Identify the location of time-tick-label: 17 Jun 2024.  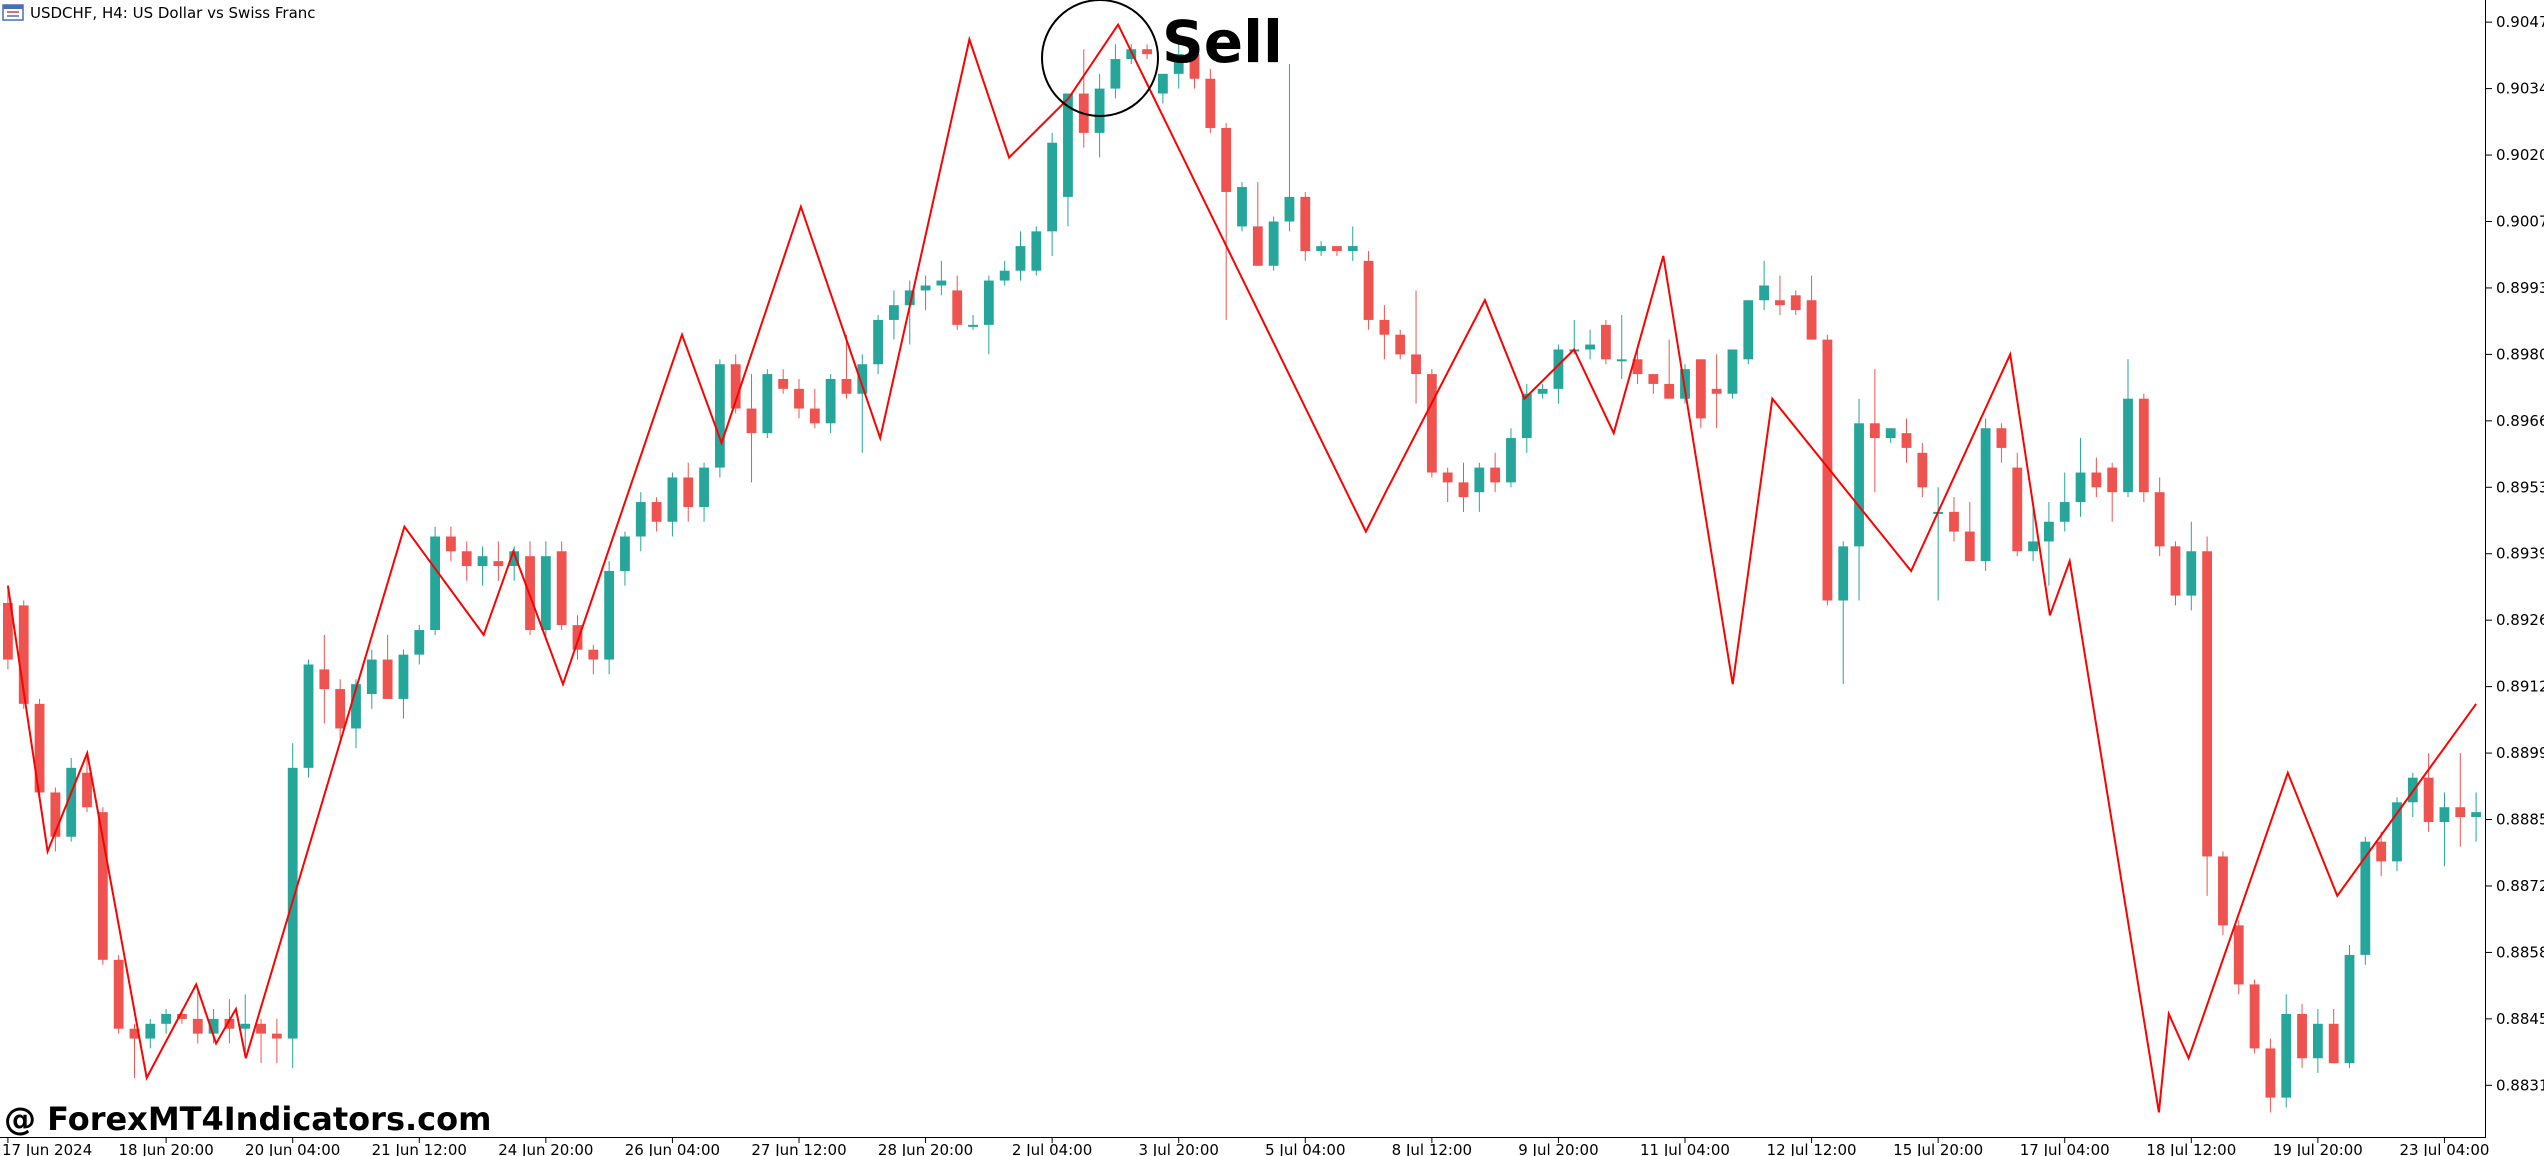
(47, 1148).